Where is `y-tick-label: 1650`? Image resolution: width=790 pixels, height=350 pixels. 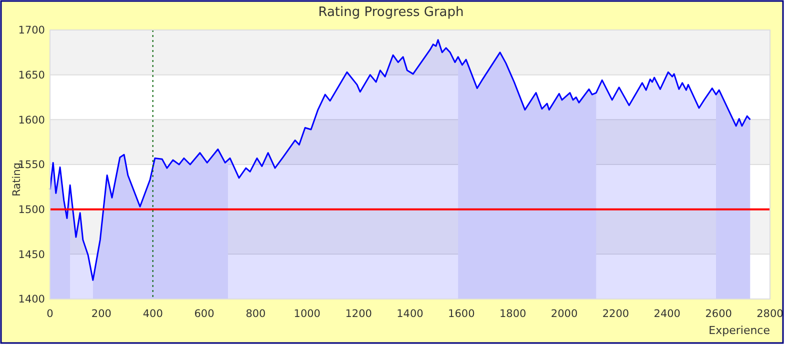 y-tick-label: 1650 is located at coordinates (31, 76).